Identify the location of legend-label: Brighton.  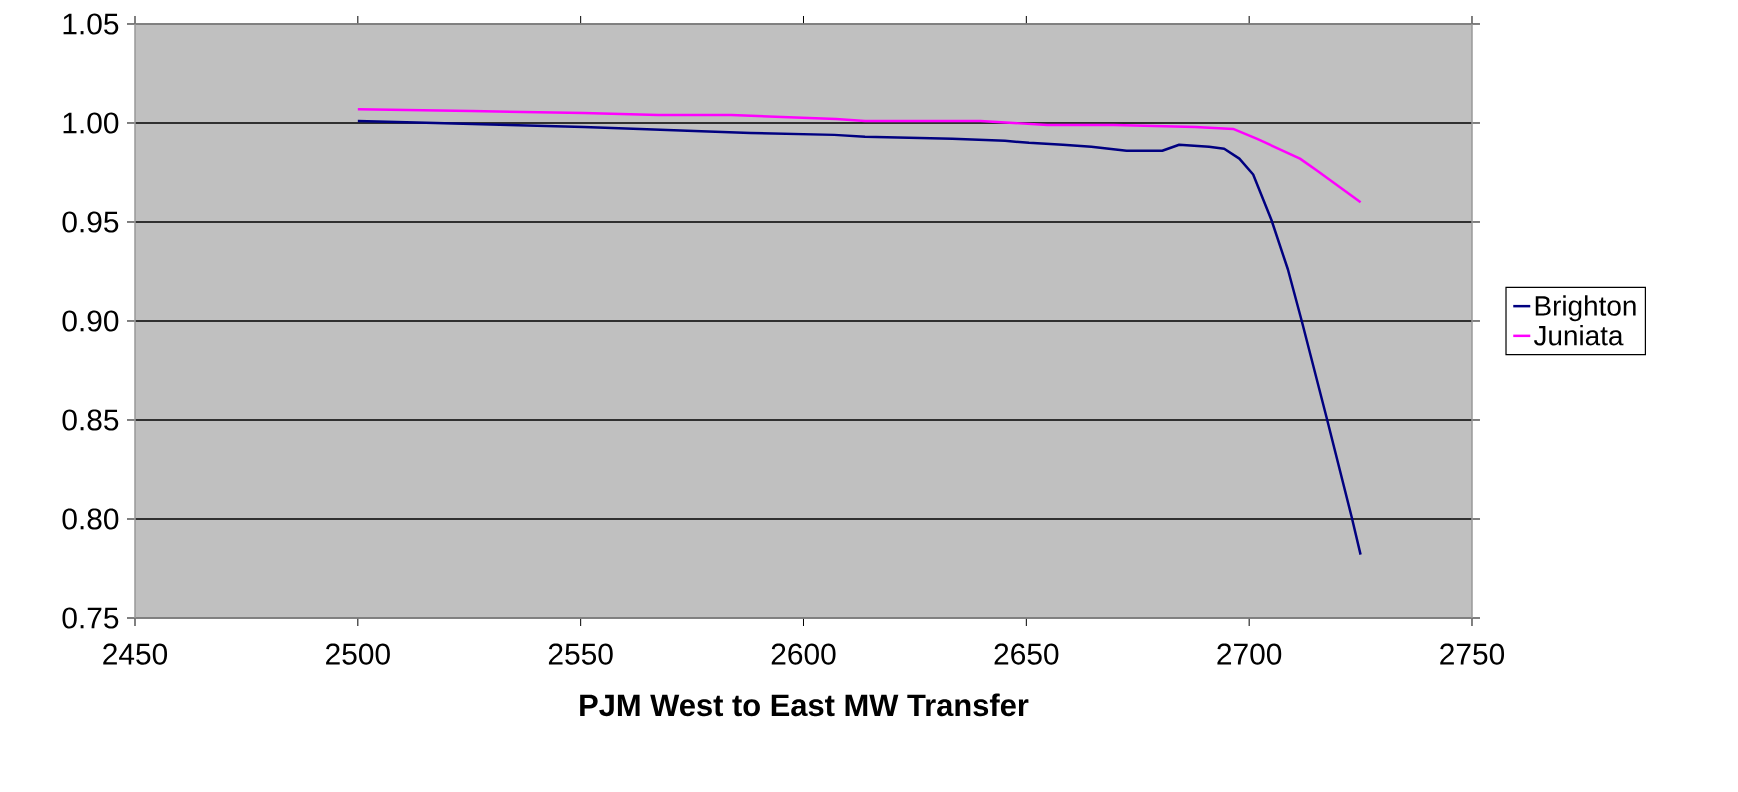
(1585, 308).